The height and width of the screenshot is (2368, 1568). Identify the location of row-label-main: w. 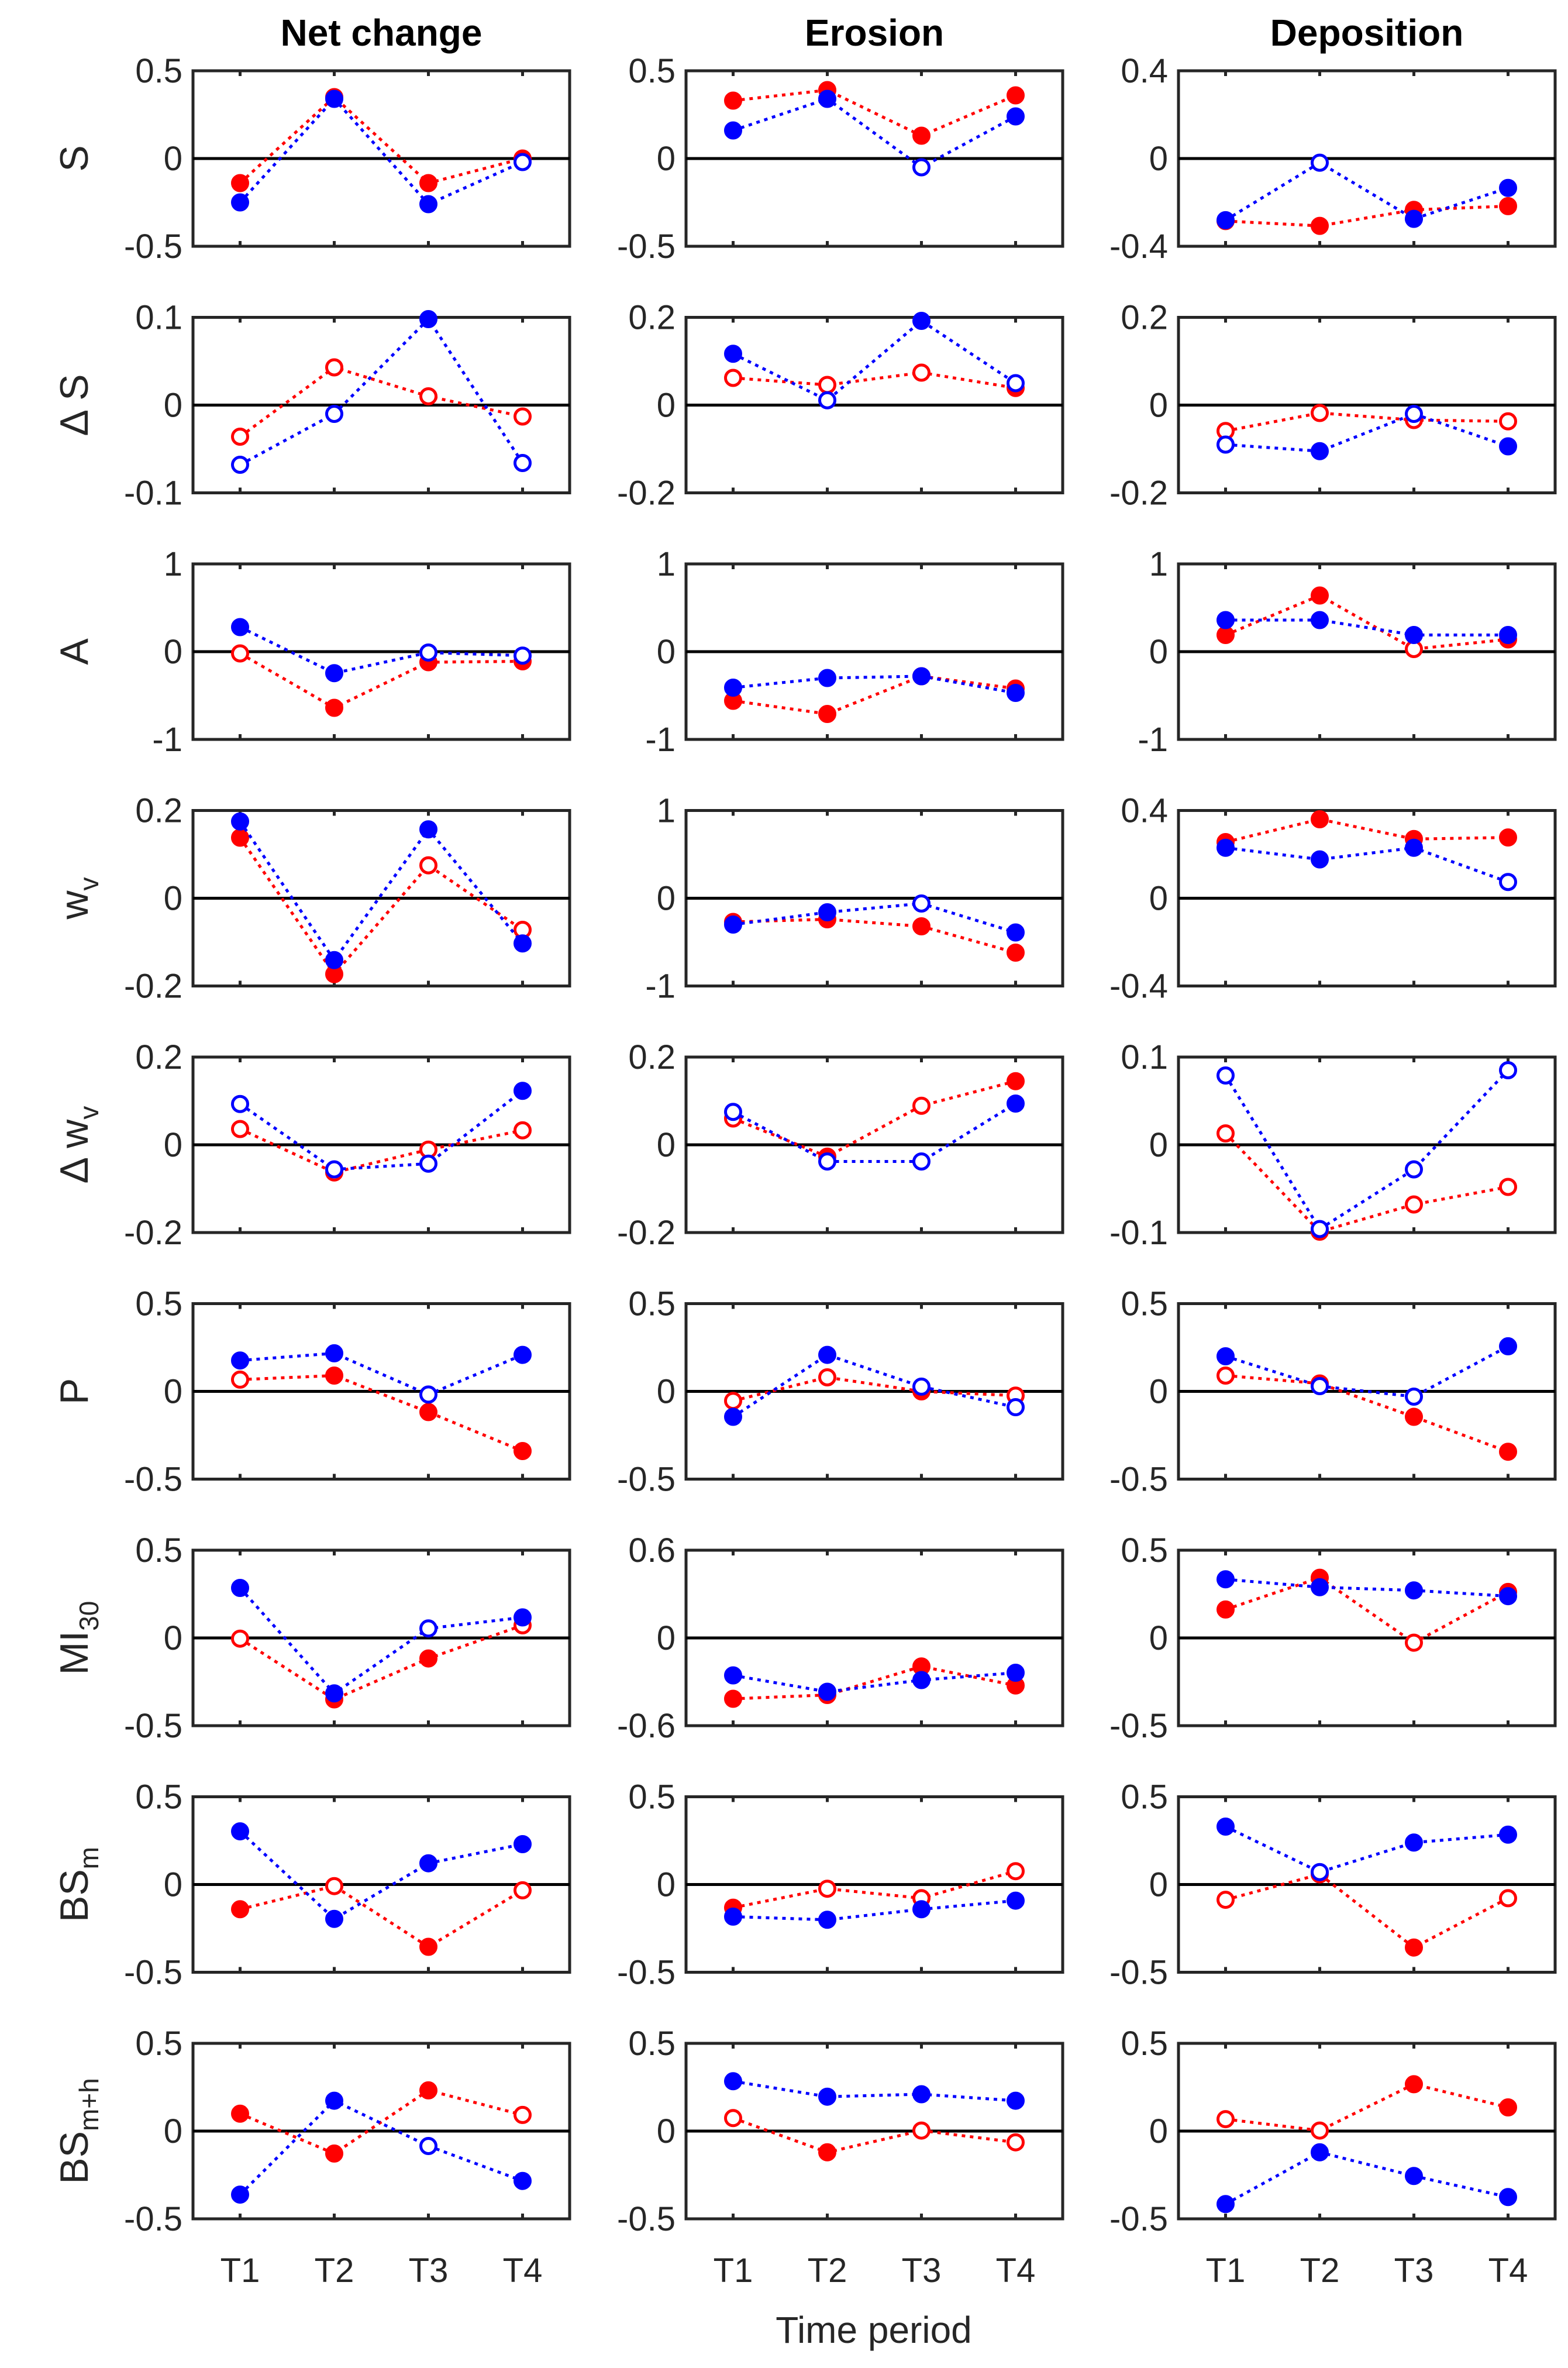
(74, 905).